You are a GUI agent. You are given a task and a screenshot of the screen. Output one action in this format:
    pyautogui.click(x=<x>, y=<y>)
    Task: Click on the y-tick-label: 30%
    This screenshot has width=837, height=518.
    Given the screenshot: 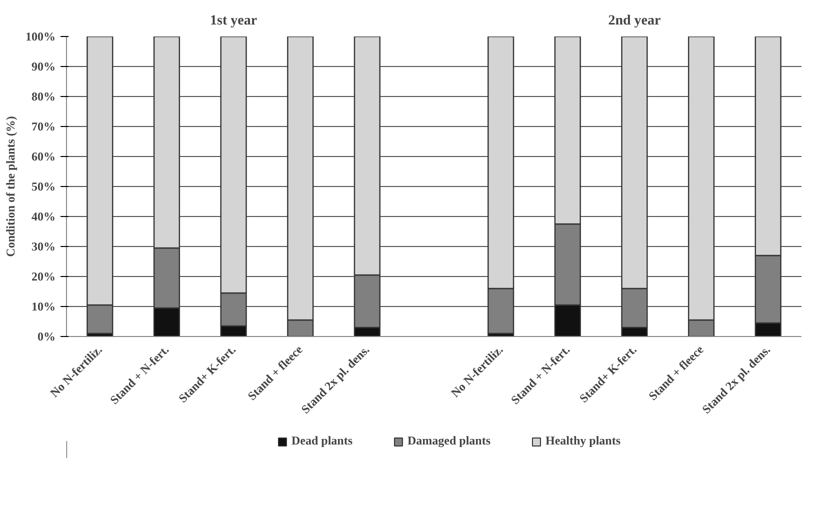 What is the action you would take?
    pyautogui.click(x=44, y=247)
    